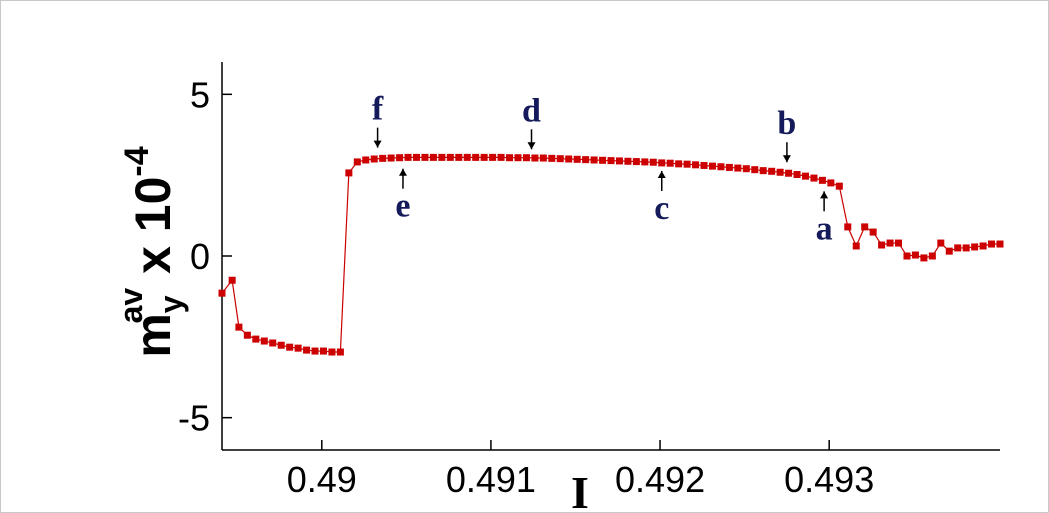  I want to click on y-axis-label: myav x 10-4, so click(151, 251).